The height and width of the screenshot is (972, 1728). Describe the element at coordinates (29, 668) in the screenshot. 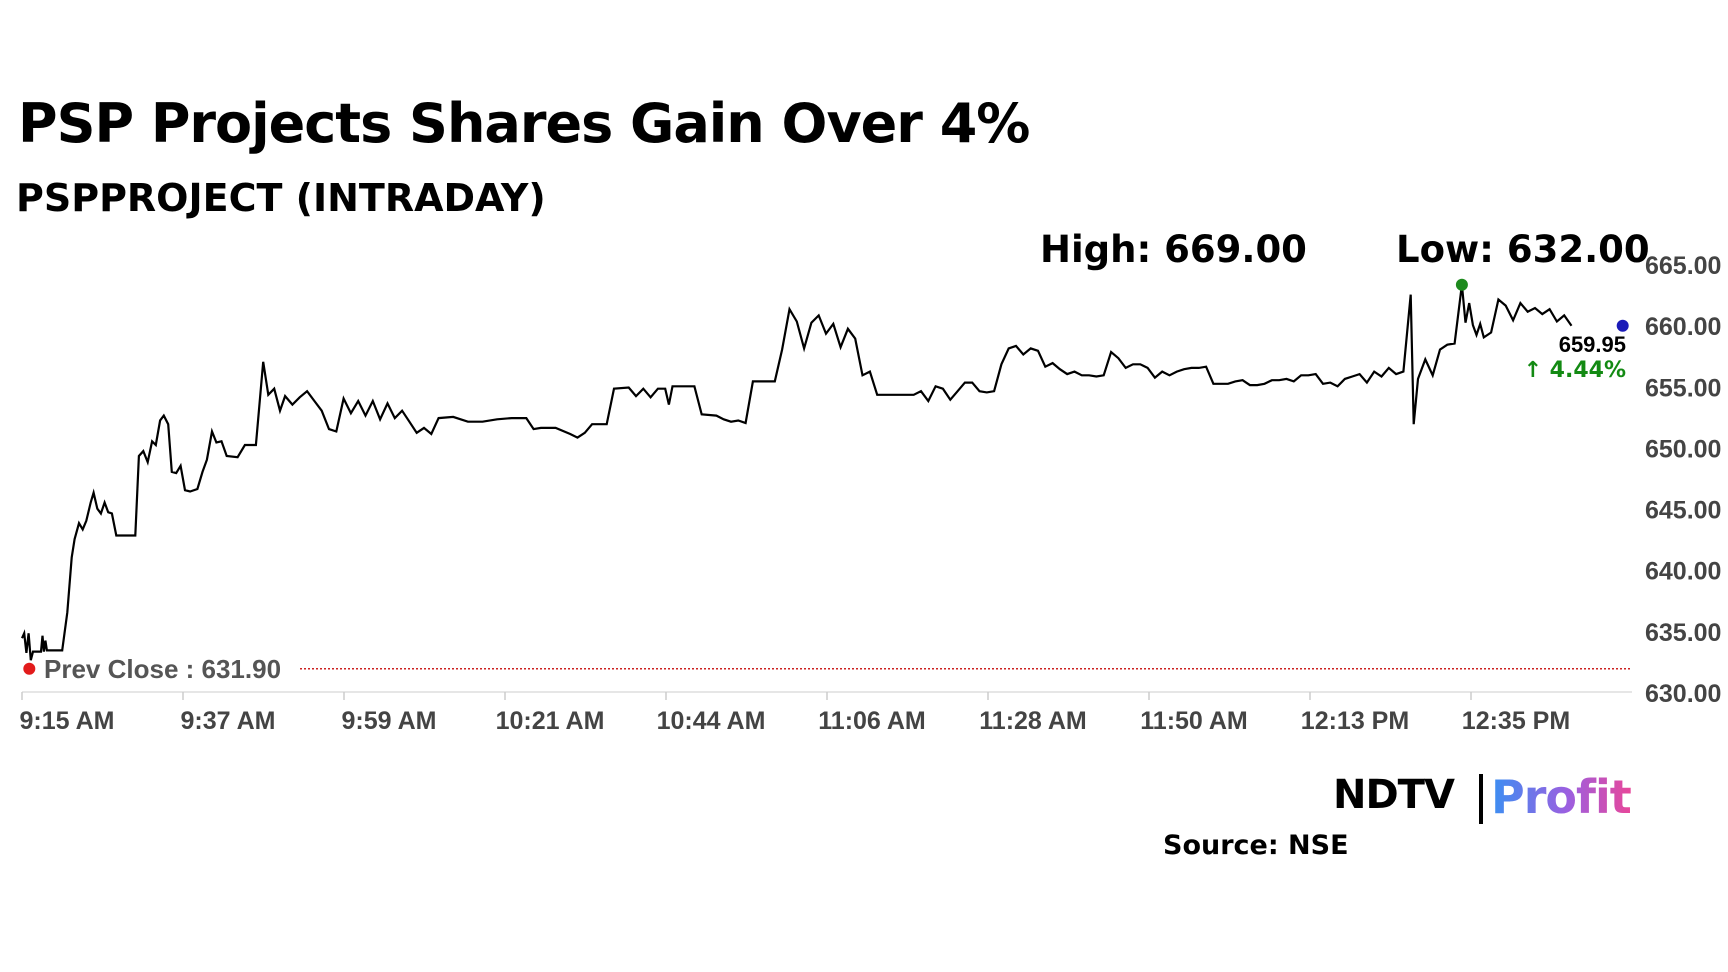

I see `open-marker` at that location.